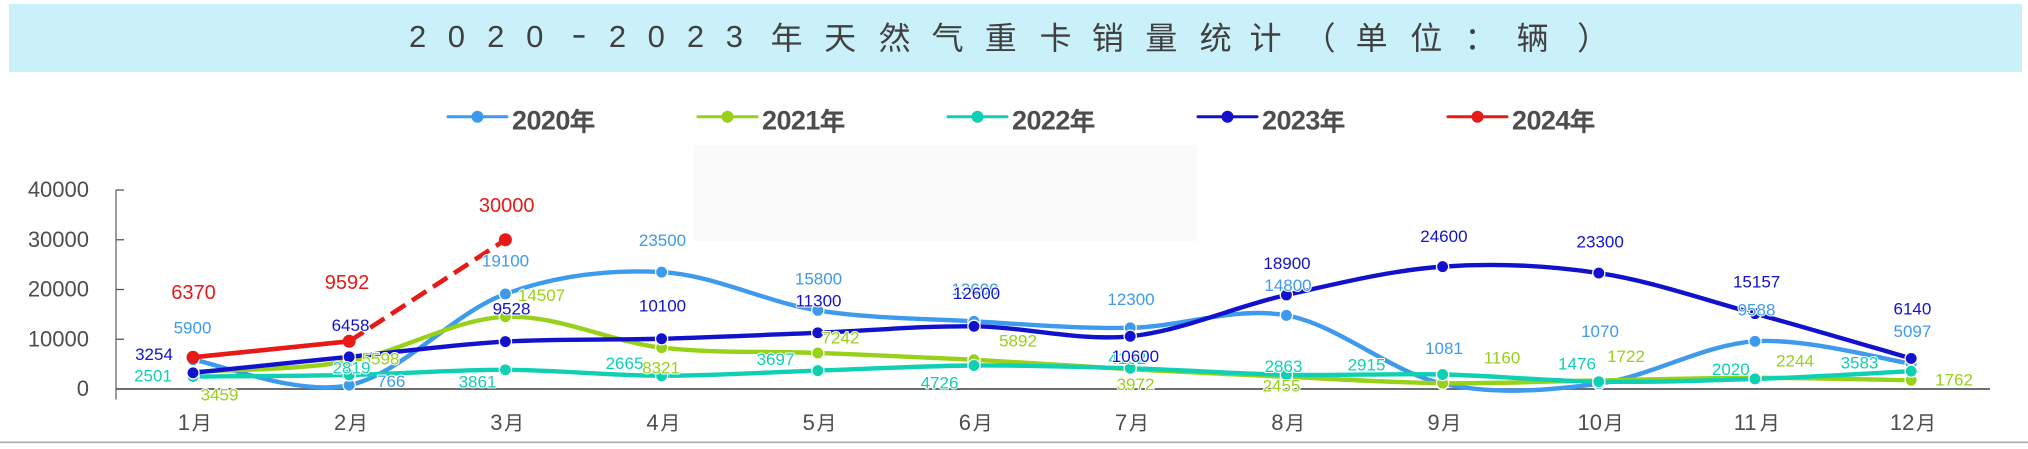  What do you see at coordinates (1018, 341) in the screenshot?
I see `svg-text: 5892` at bounding box center [1018, 341].